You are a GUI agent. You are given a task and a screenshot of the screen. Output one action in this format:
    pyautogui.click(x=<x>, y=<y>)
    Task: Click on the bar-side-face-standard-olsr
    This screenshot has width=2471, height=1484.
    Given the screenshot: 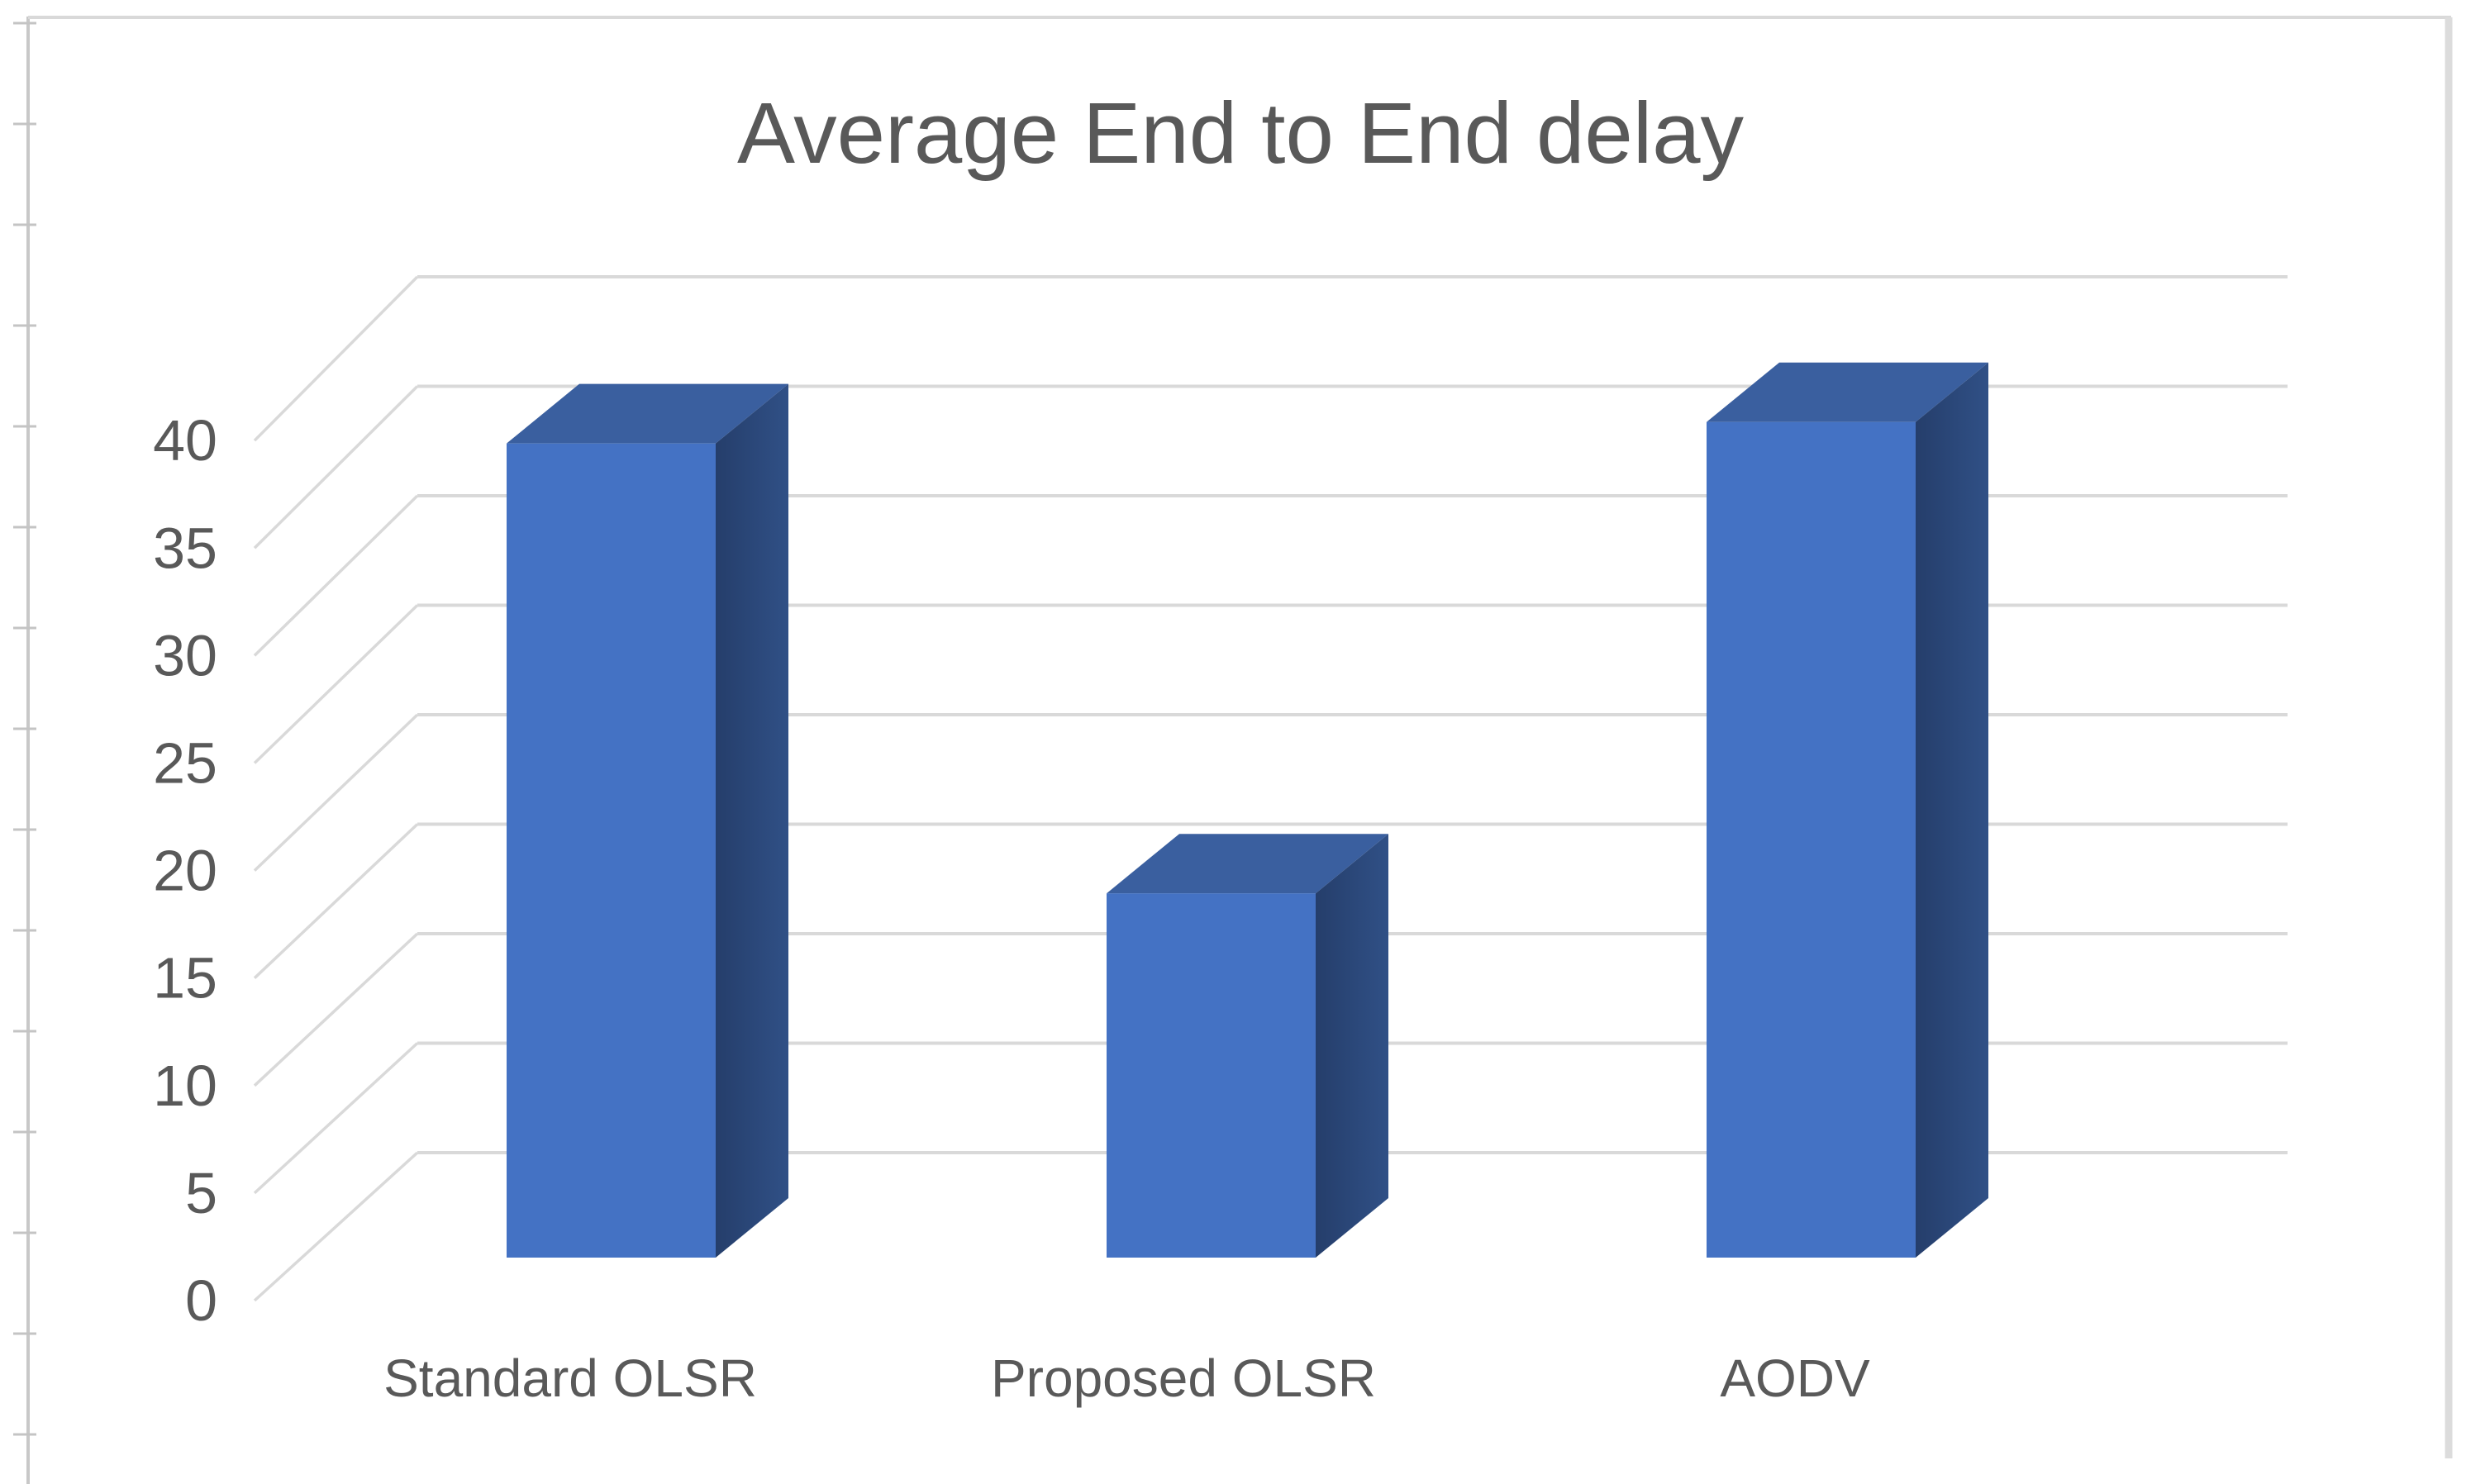 What is the action you would take?
    pyautogui.click(x=752, y=820)
    